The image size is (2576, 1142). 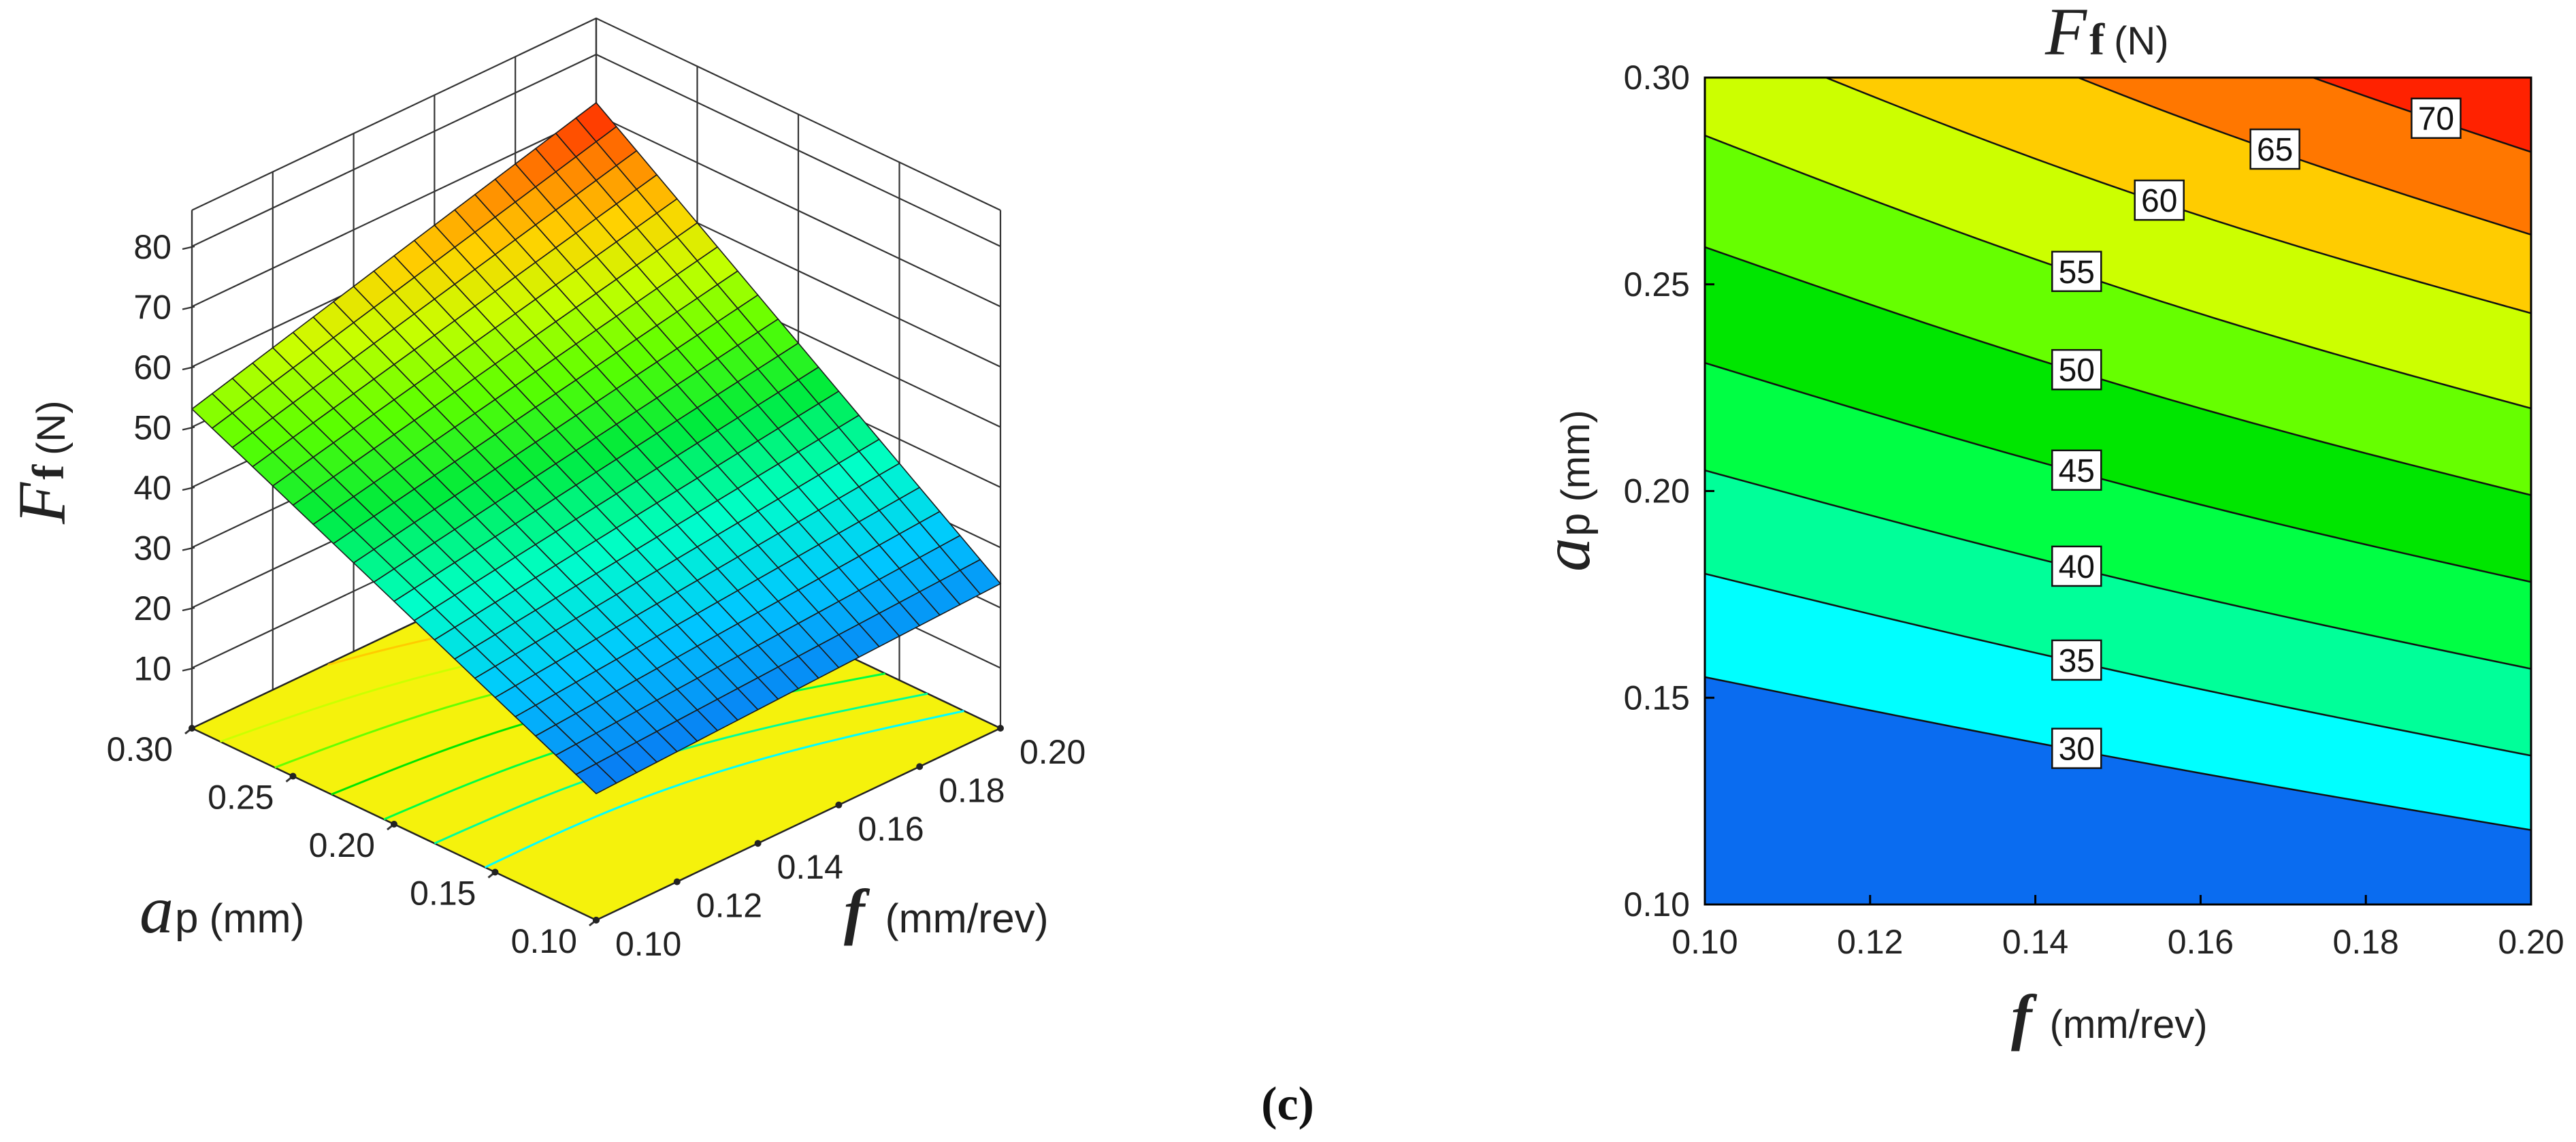 I want to click on contour-y-ticks: 0.10 0.15 0.20 0.25 0.30, so click(x=1669, y=491).